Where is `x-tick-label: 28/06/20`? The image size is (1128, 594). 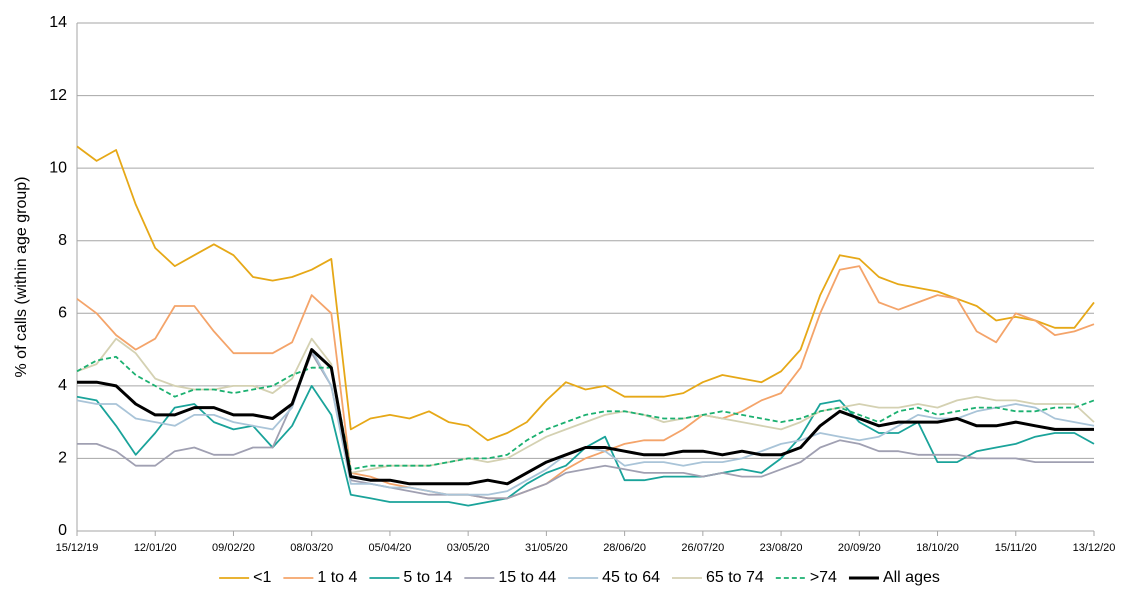 x-tick-label: 28/06/20 is located at coordinates (624, 548).